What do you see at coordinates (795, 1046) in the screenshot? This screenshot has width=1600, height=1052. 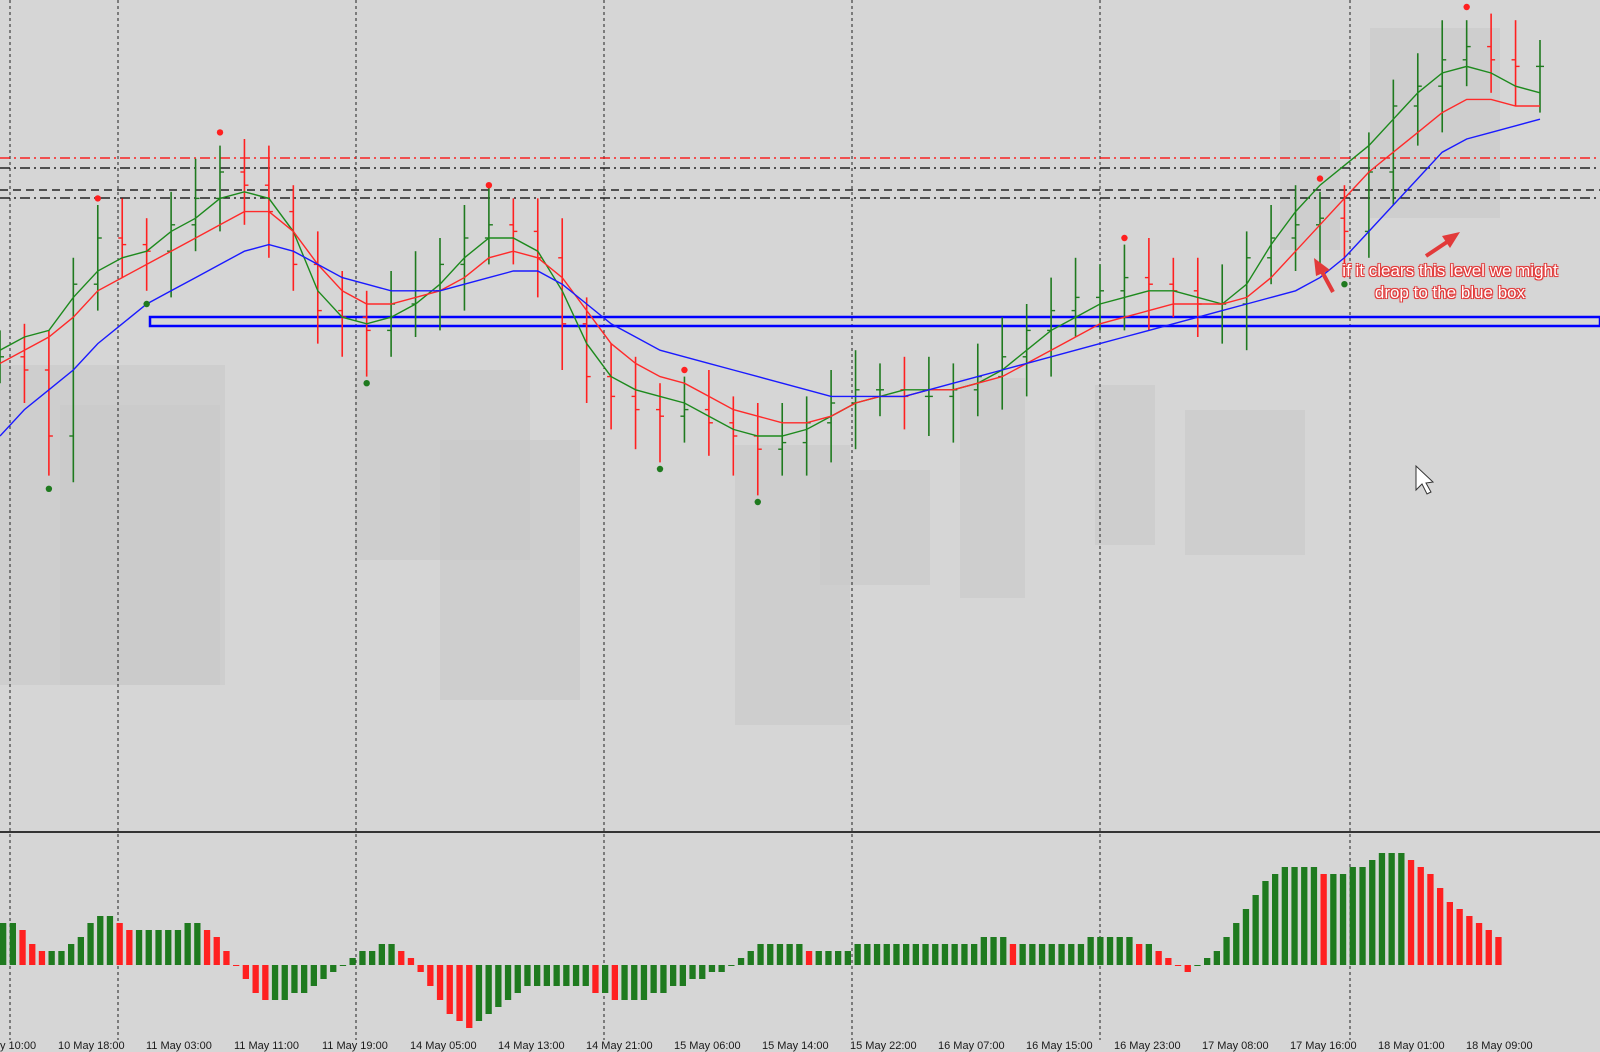 I see `x-tick-label: 15 May 14:00` at bounding box center [795, 1046].